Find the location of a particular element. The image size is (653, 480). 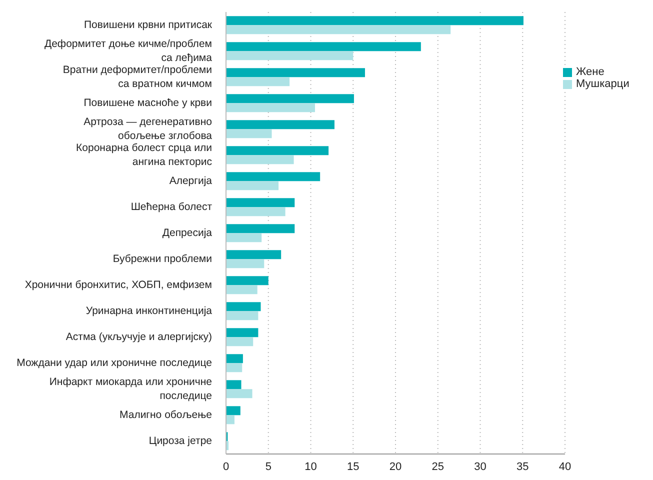

x-tick-label: 5 is located at coordinates (268, 466).